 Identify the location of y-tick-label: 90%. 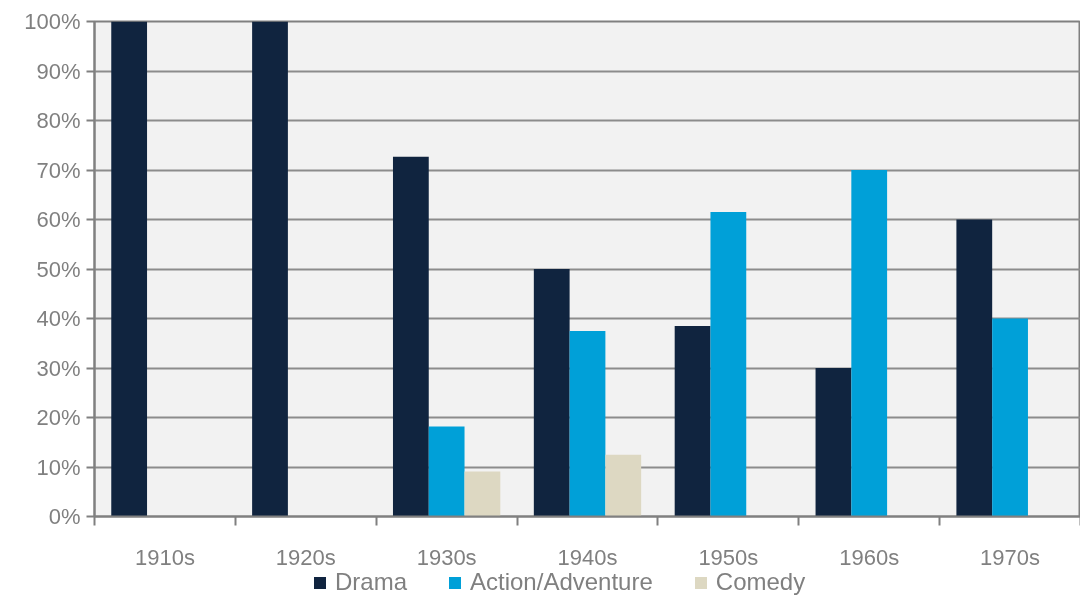
(58, 71).